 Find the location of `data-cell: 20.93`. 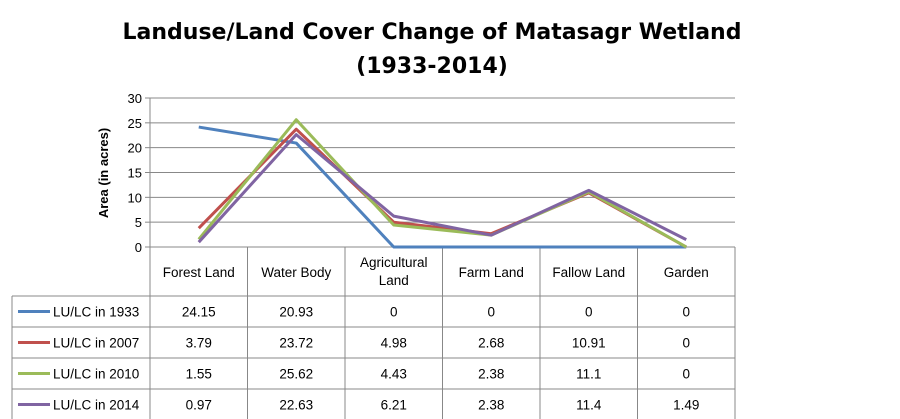

data-cell: 20.93 is located at coordinates (296, 312).